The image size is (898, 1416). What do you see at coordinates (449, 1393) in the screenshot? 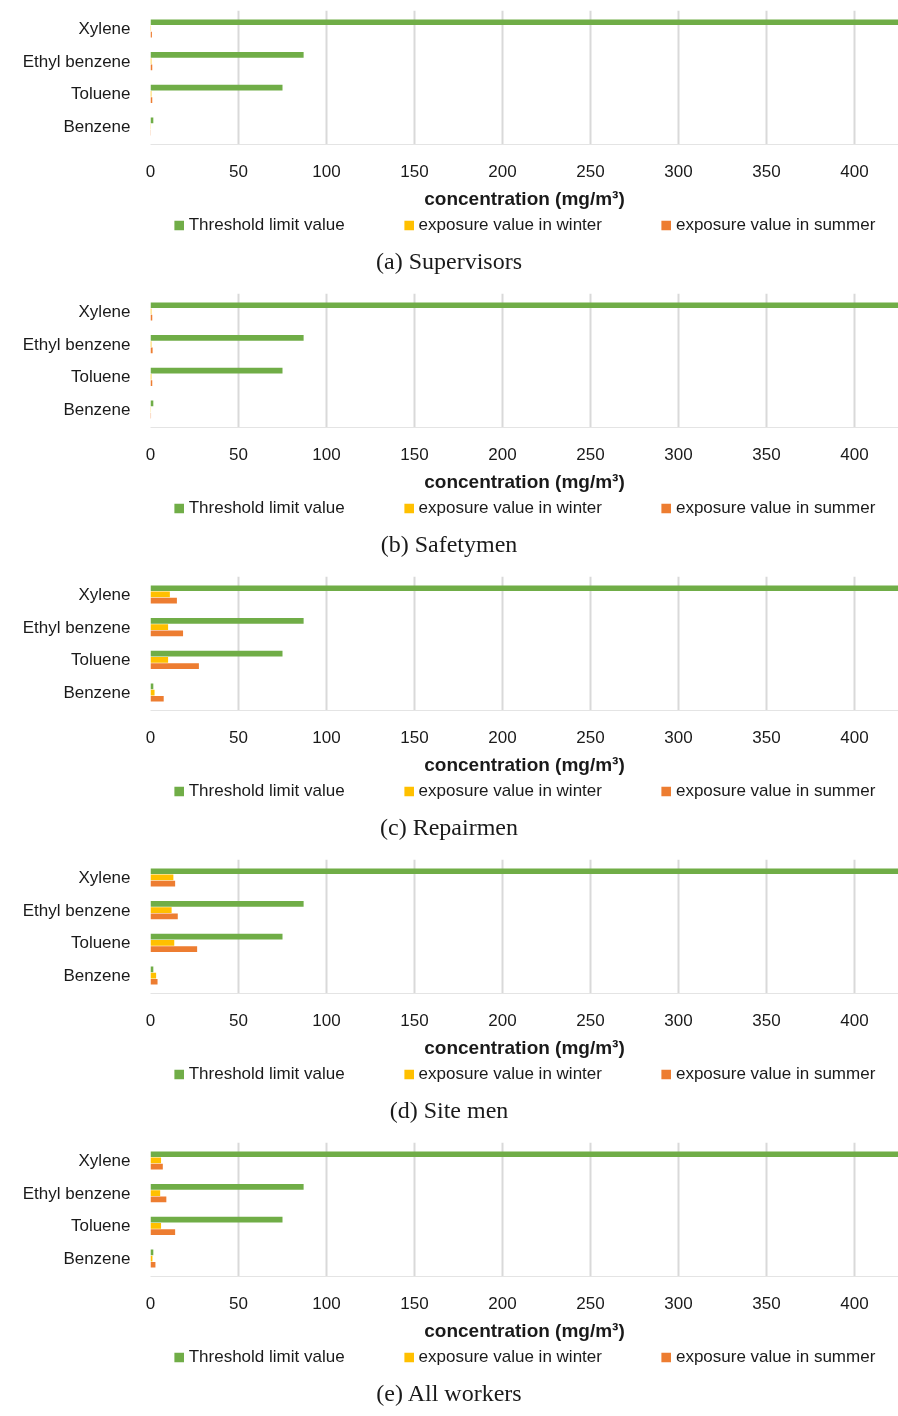
I see `text: (e) All workers` at bounding box center [449, 1393].